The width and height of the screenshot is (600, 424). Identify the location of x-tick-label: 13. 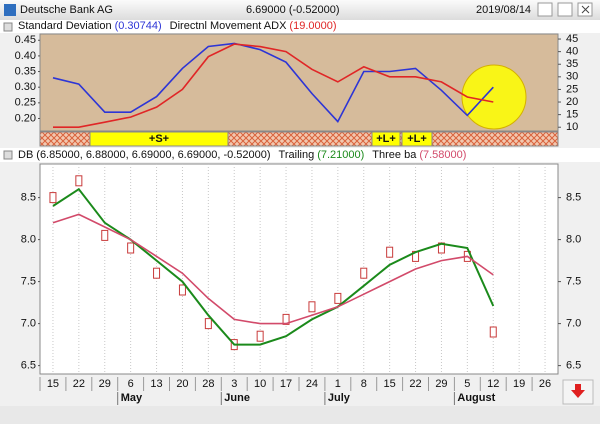
(156, 384).